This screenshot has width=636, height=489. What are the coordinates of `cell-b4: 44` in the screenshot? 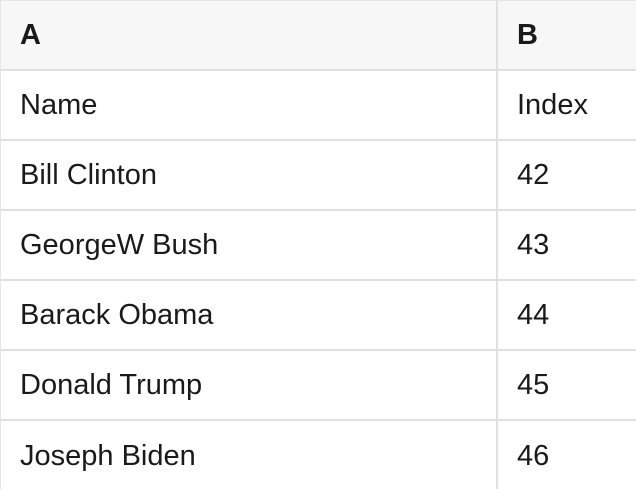 It's located at (567, 316).